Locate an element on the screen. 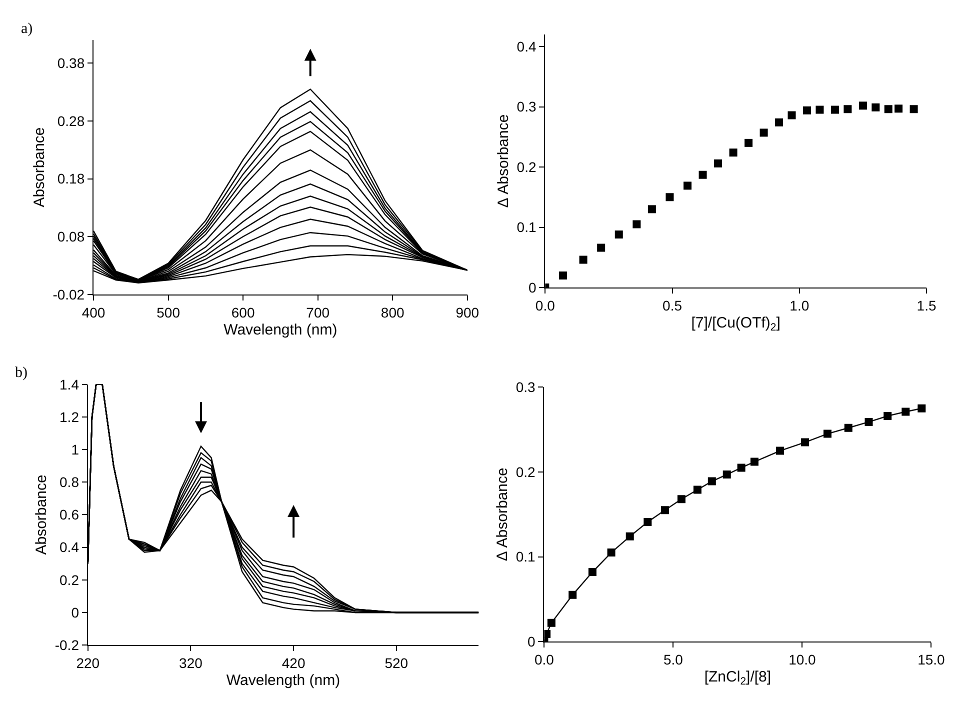 The height and width of the screenshot is (713, 963). x-tick-label: 500 is located at coordinates (168, 312).